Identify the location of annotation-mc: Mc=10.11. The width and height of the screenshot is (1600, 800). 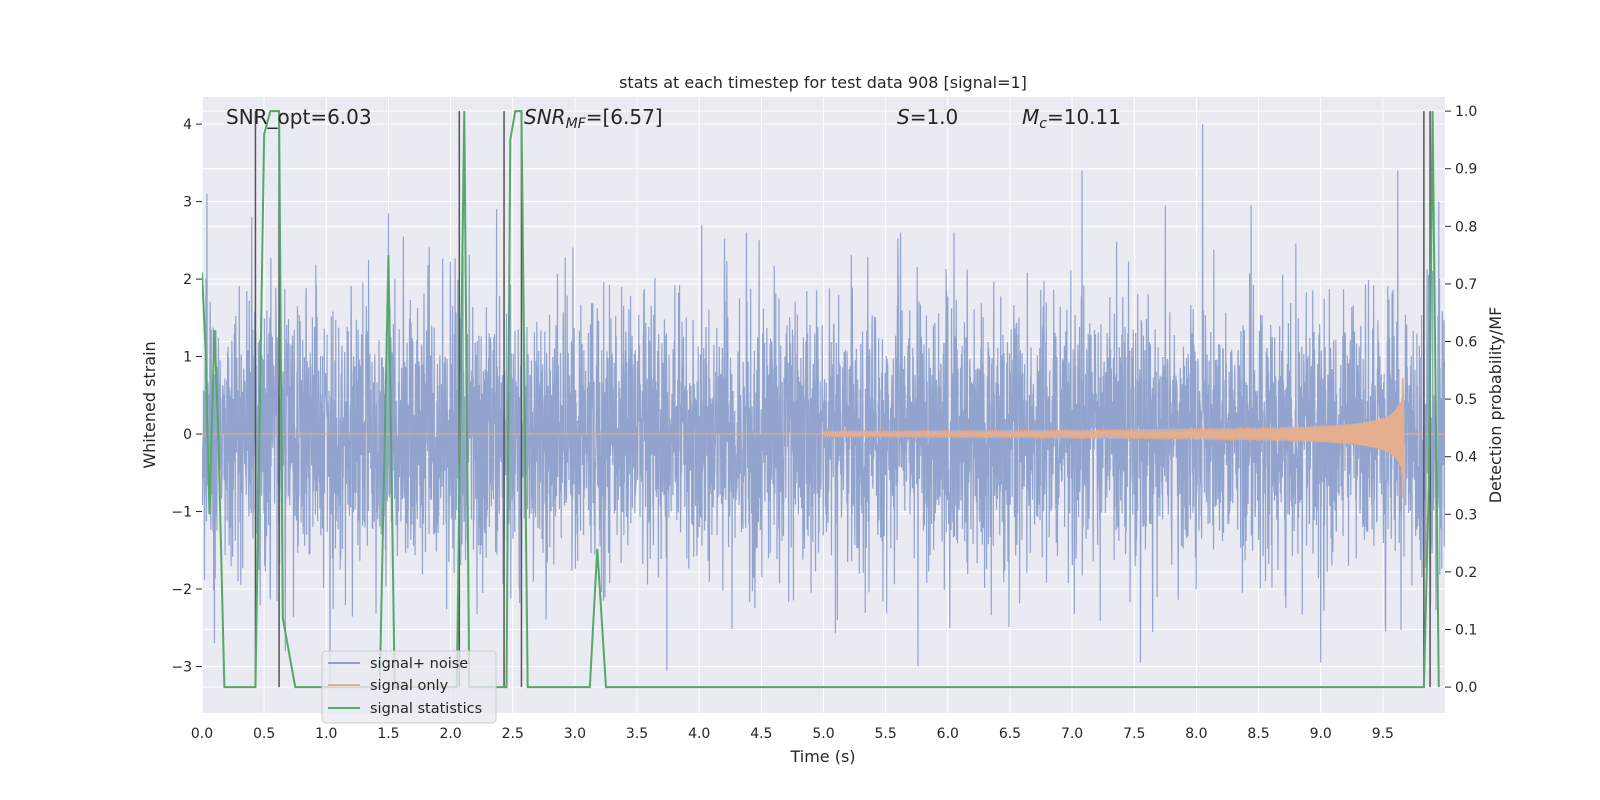
(1071, 118).